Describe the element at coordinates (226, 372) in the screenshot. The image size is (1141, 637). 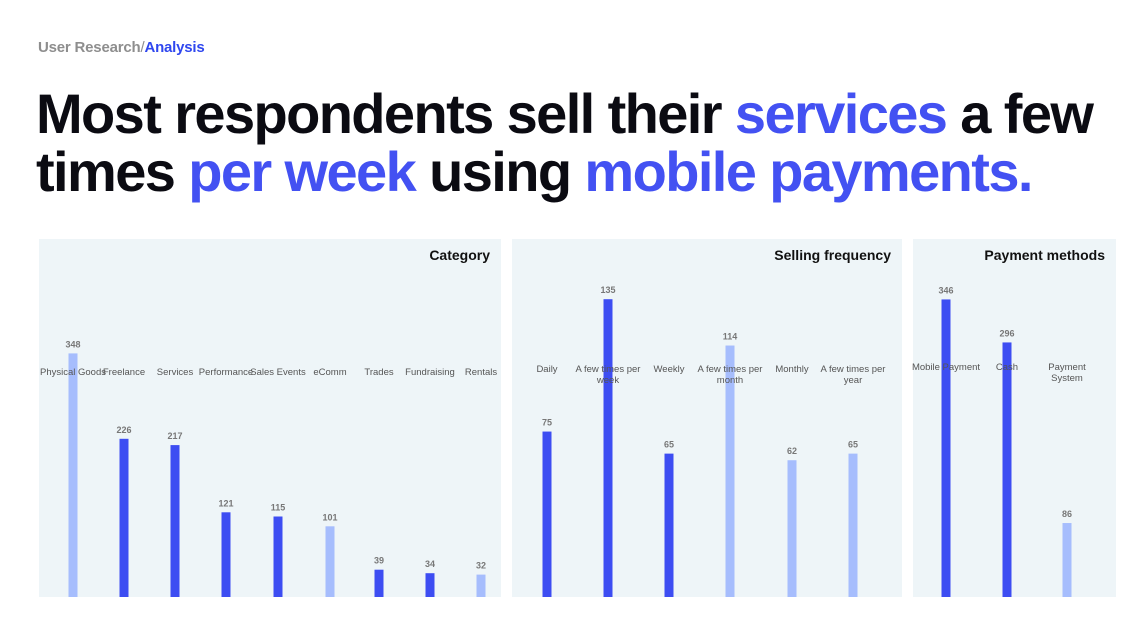
I see `x-tick-label: Performance` at that location.